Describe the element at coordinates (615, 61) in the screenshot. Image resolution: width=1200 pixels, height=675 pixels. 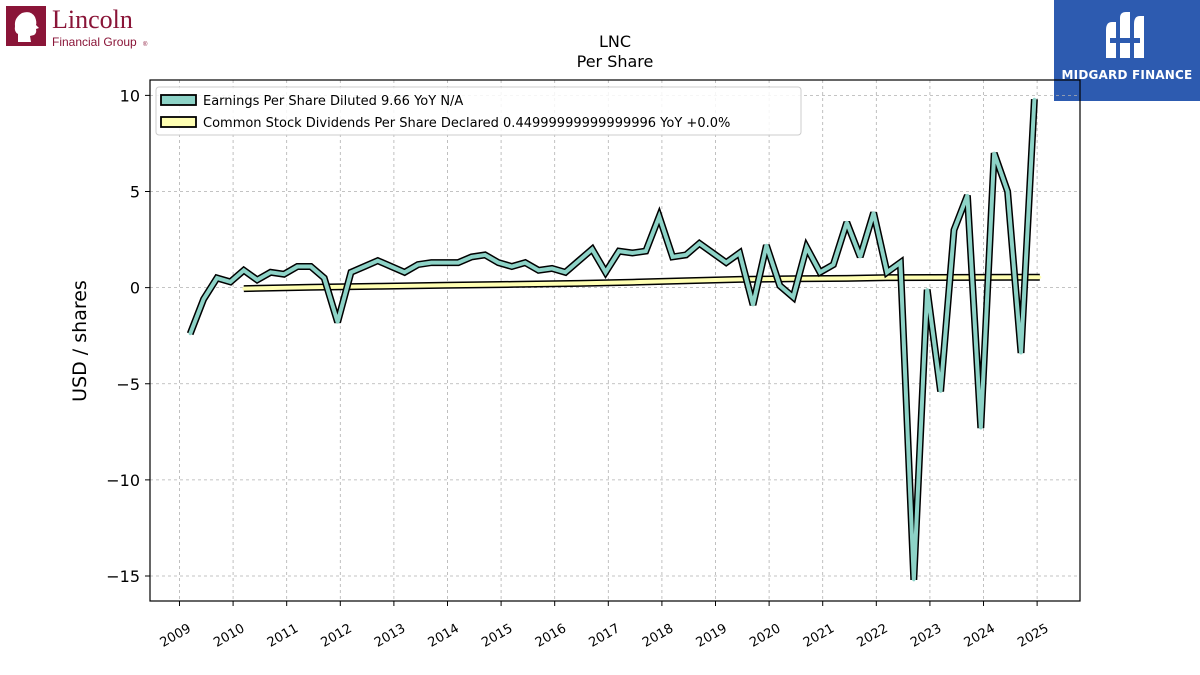
I see `chart-subtitle: Per Share` at that location.